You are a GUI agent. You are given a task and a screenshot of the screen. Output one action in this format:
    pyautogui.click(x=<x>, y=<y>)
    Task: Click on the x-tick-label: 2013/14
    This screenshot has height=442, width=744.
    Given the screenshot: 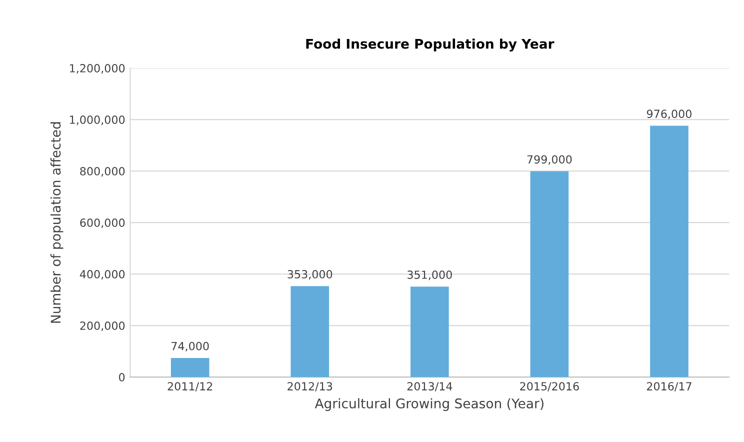 What is the action you would take?
    pyautogui.click(x=429, y=387)
    